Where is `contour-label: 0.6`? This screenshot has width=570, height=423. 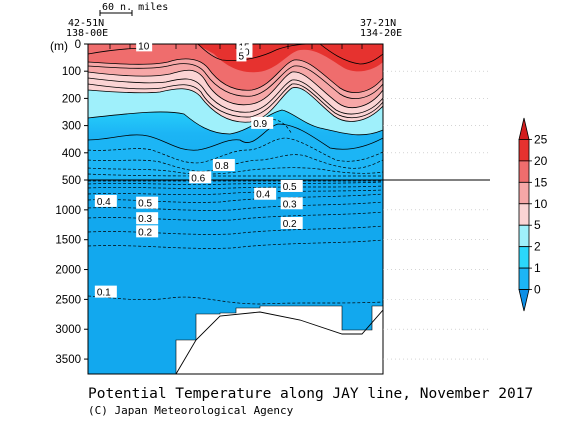
contour-label: 0.6 is located at coordinates (200, 177).